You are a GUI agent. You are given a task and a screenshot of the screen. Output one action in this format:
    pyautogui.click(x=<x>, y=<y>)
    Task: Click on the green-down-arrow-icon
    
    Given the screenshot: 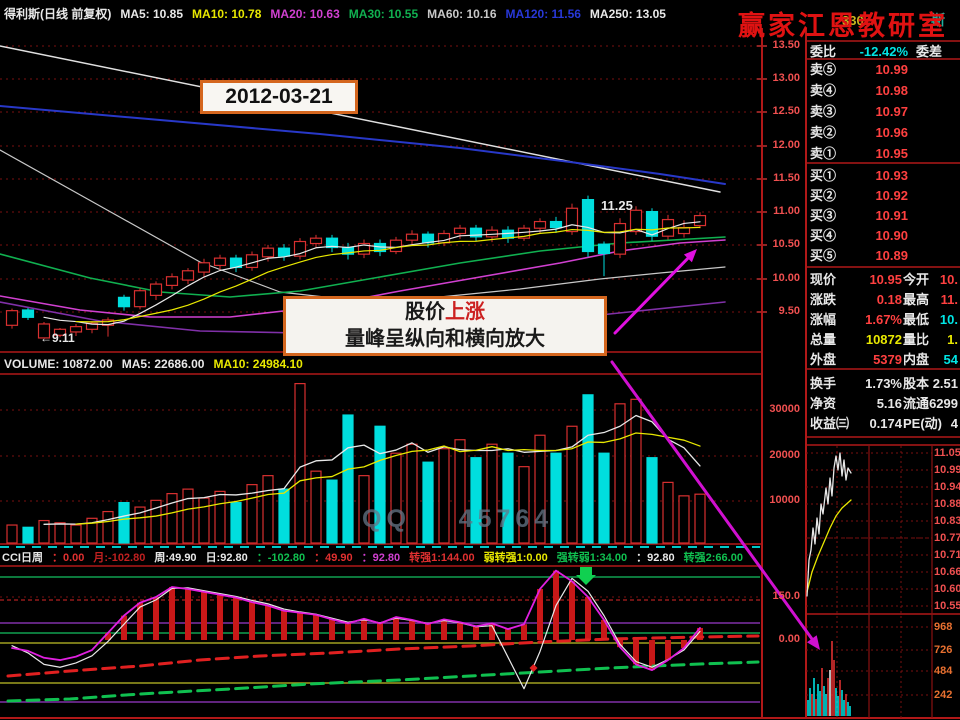 What is the action you would take?
    pyautogui.click(x=586, y=576)
    